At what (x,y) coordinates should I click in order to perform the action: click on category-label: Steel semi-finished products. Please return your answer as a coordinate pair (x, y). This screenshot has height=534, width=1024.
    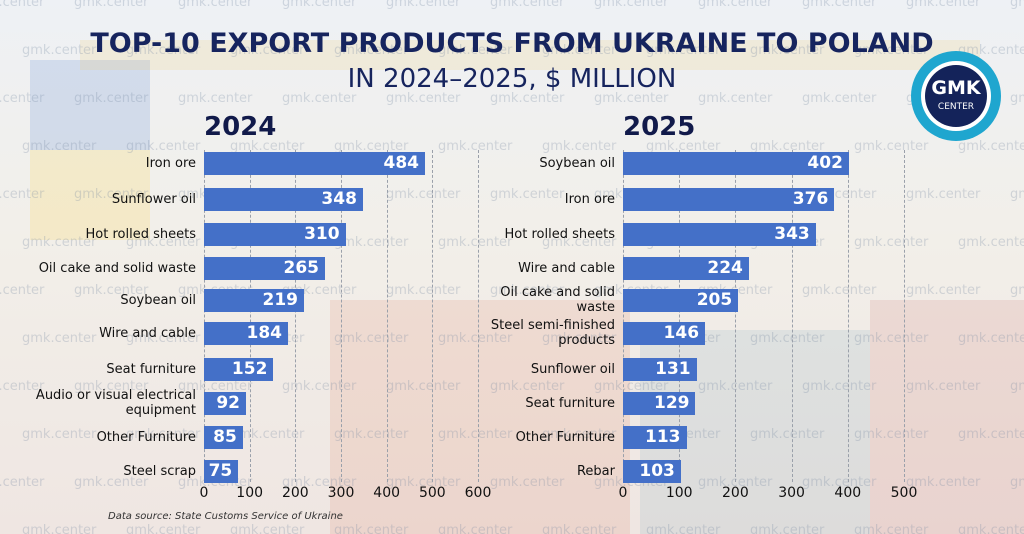
    Looking at the image, I should click on (552, 333).